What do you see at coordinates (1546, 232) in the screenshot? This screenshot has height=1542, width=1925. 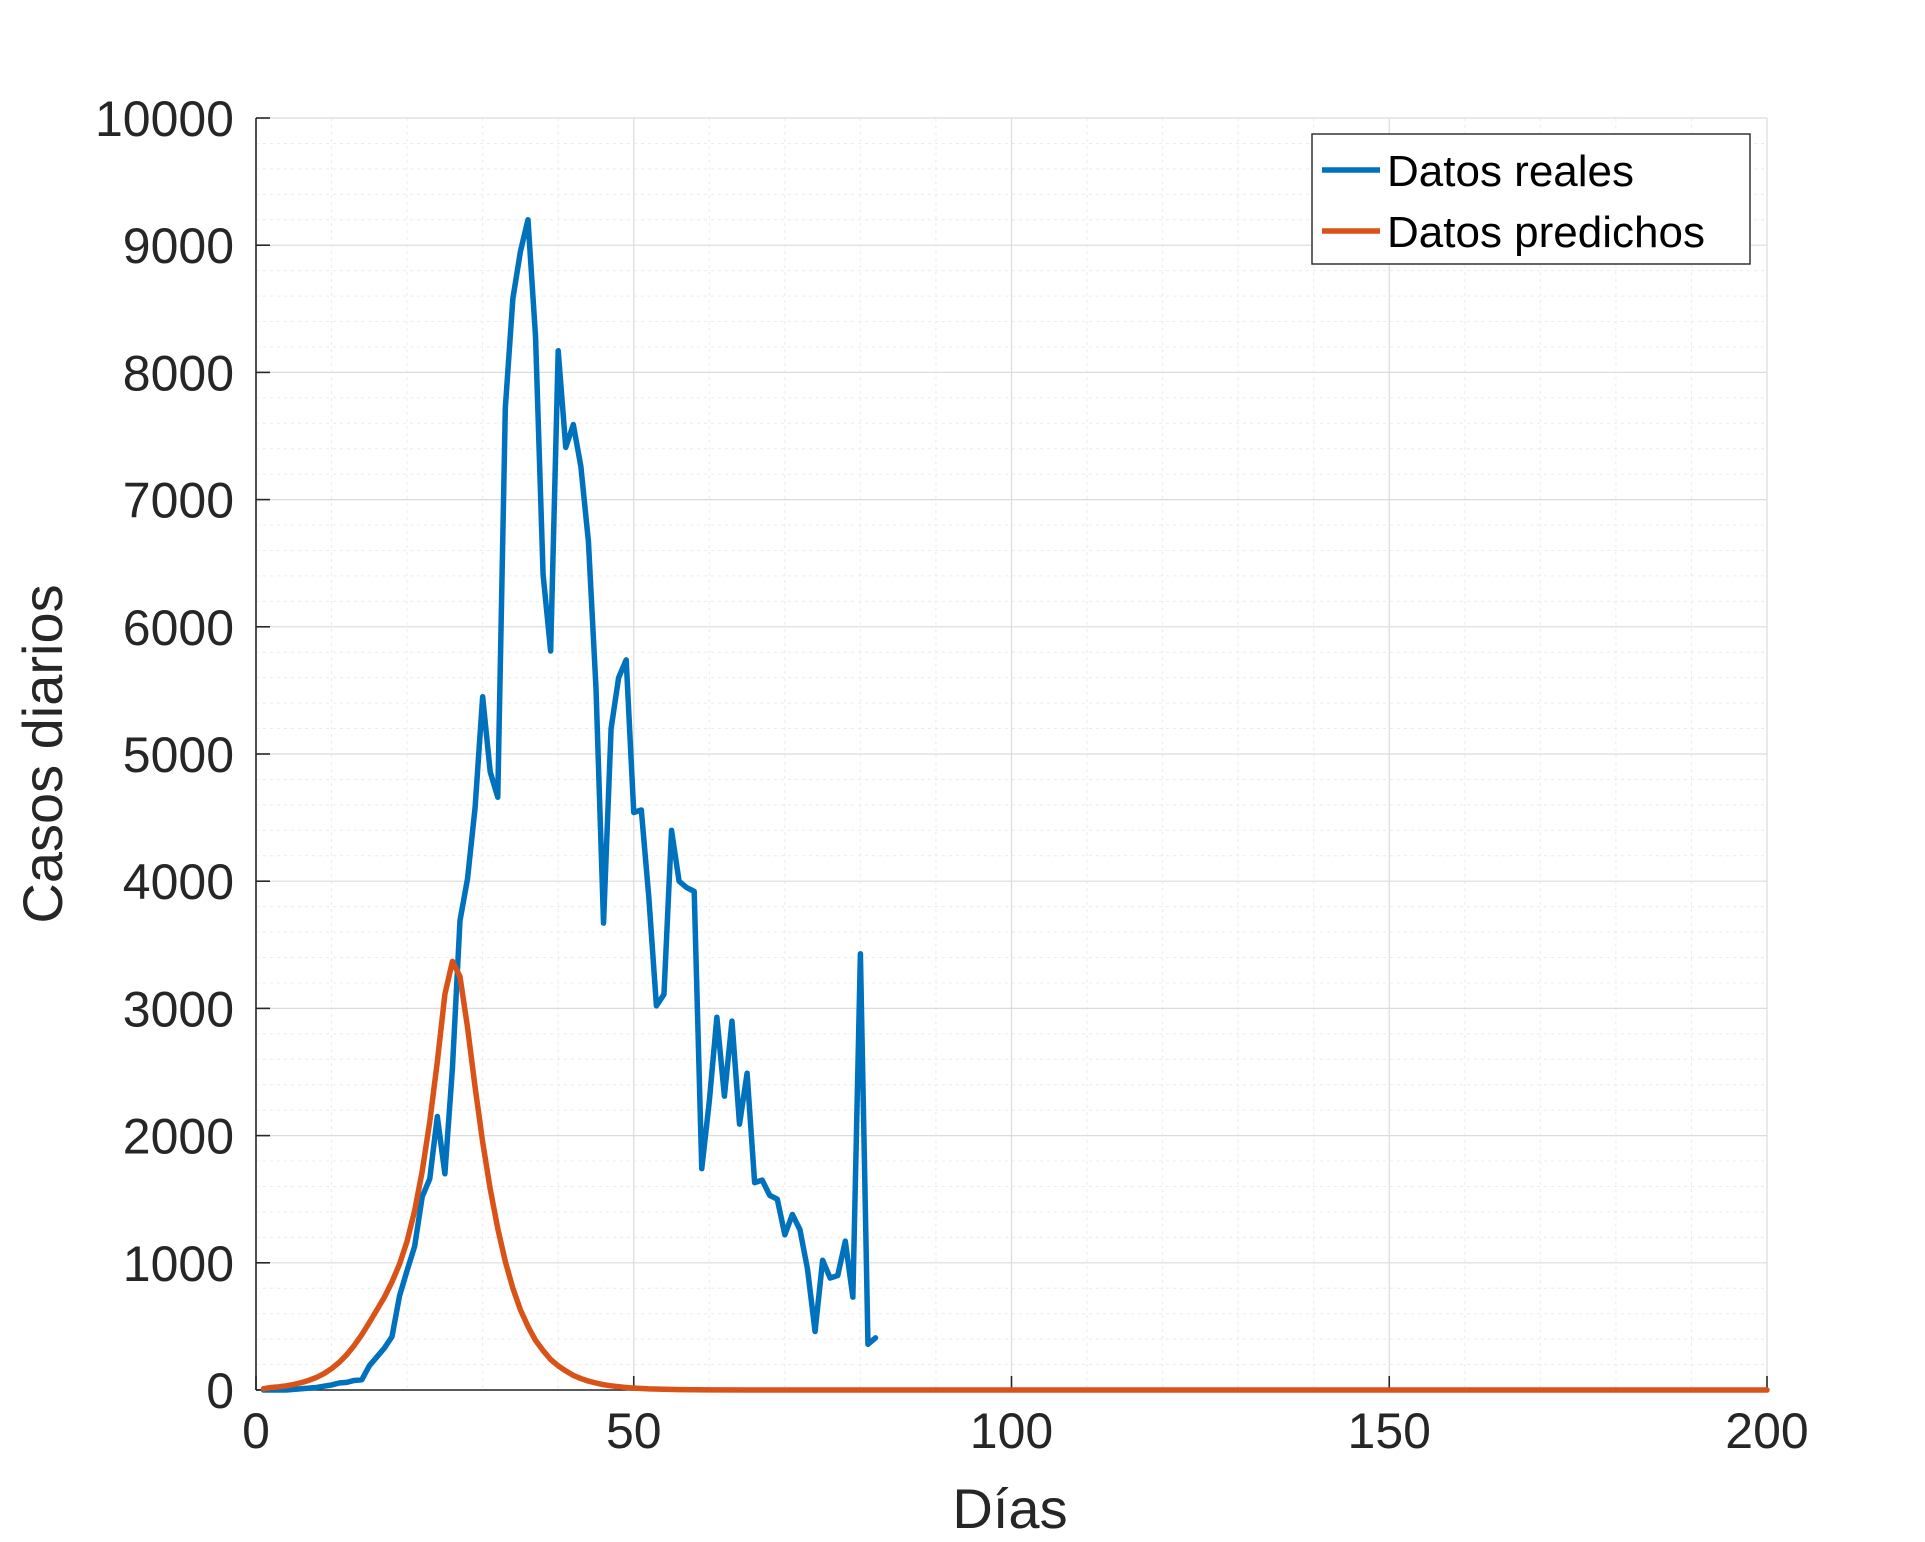 I see `legend-label-datos-predichos: Datos predichos` at bounding box center [1546, 232].